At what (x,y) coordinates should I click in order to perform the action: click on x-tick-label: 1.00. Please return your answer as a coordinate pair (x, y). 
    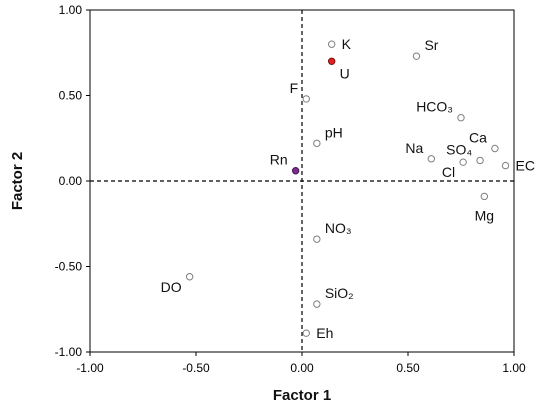
    Looking at the image, I should click on (514, 368).